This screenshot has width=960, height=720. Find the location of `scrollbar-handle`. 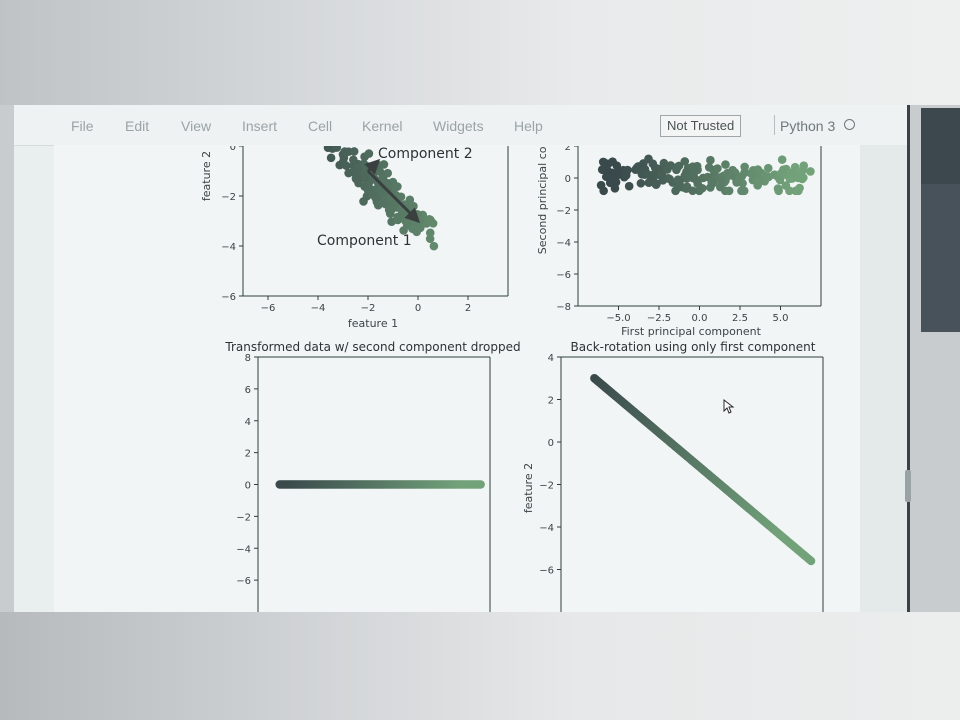

scrollbar-handle is located at coordinates (908, 486).